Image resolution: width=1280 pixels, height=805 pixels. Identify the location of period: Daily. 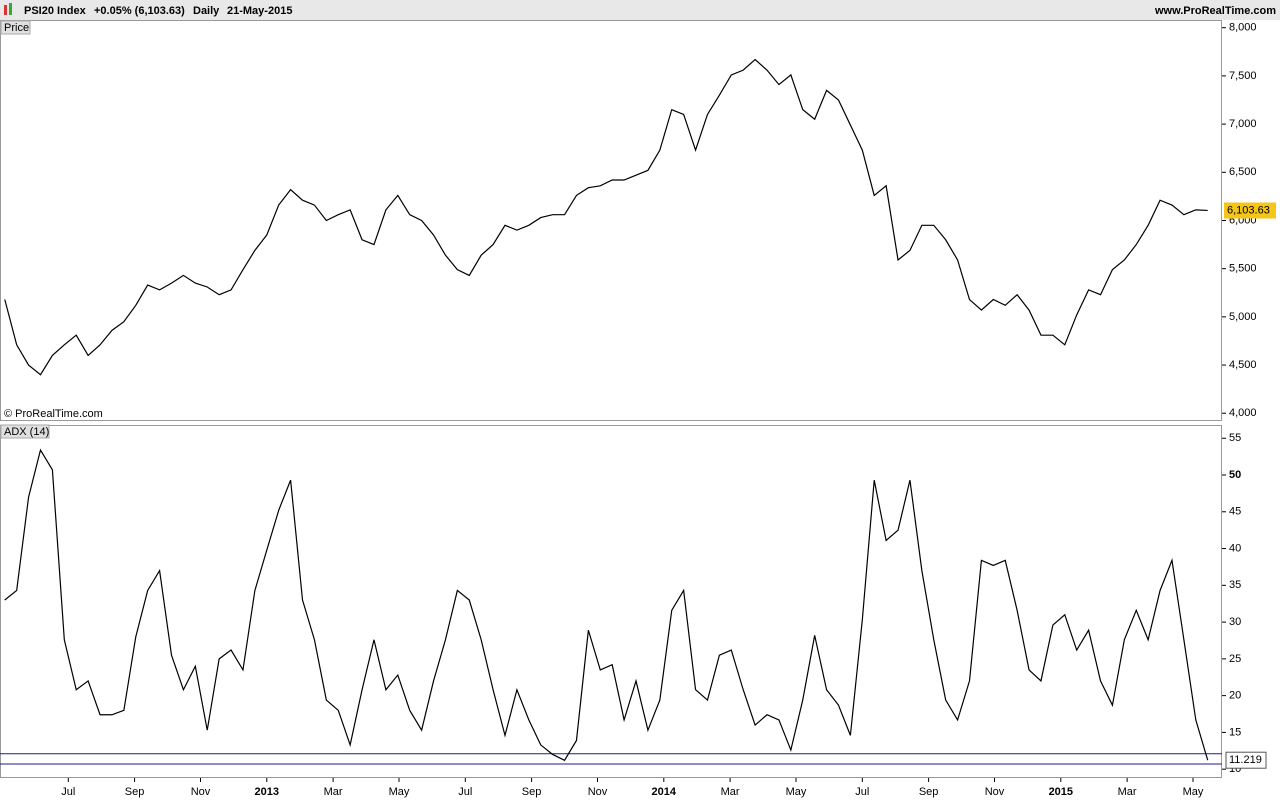
(206, 11).